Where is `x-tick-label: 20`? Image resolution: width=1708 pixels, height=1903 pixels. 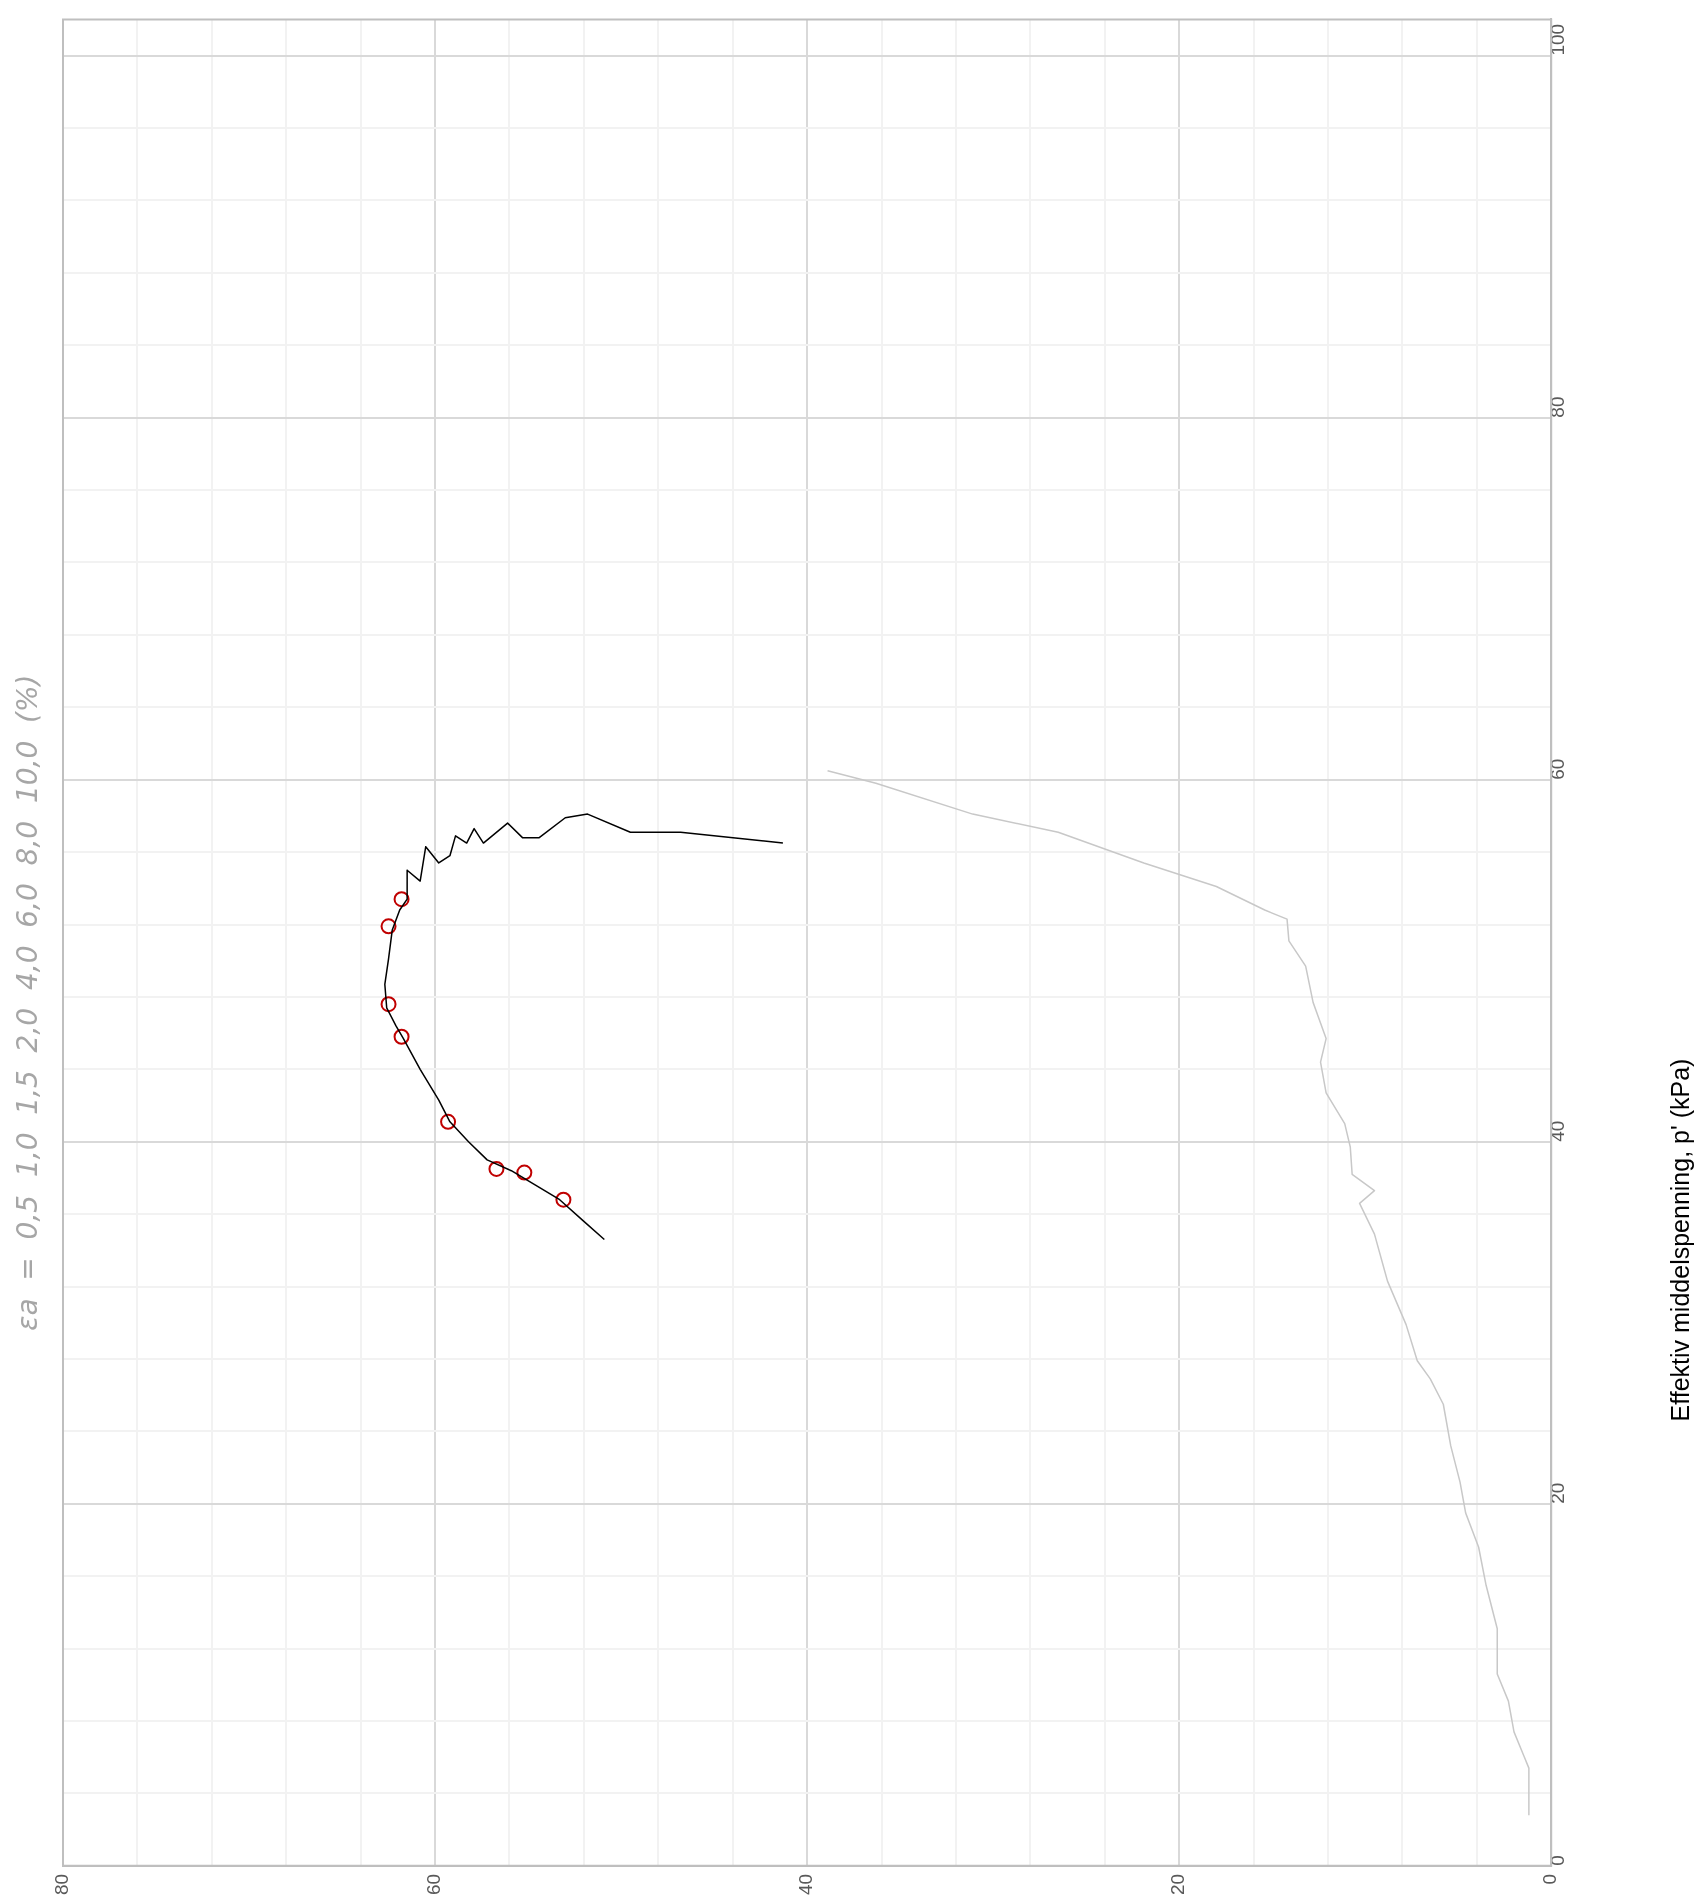
x-tick-label: 20 is located at coordinates (1178, 1884).